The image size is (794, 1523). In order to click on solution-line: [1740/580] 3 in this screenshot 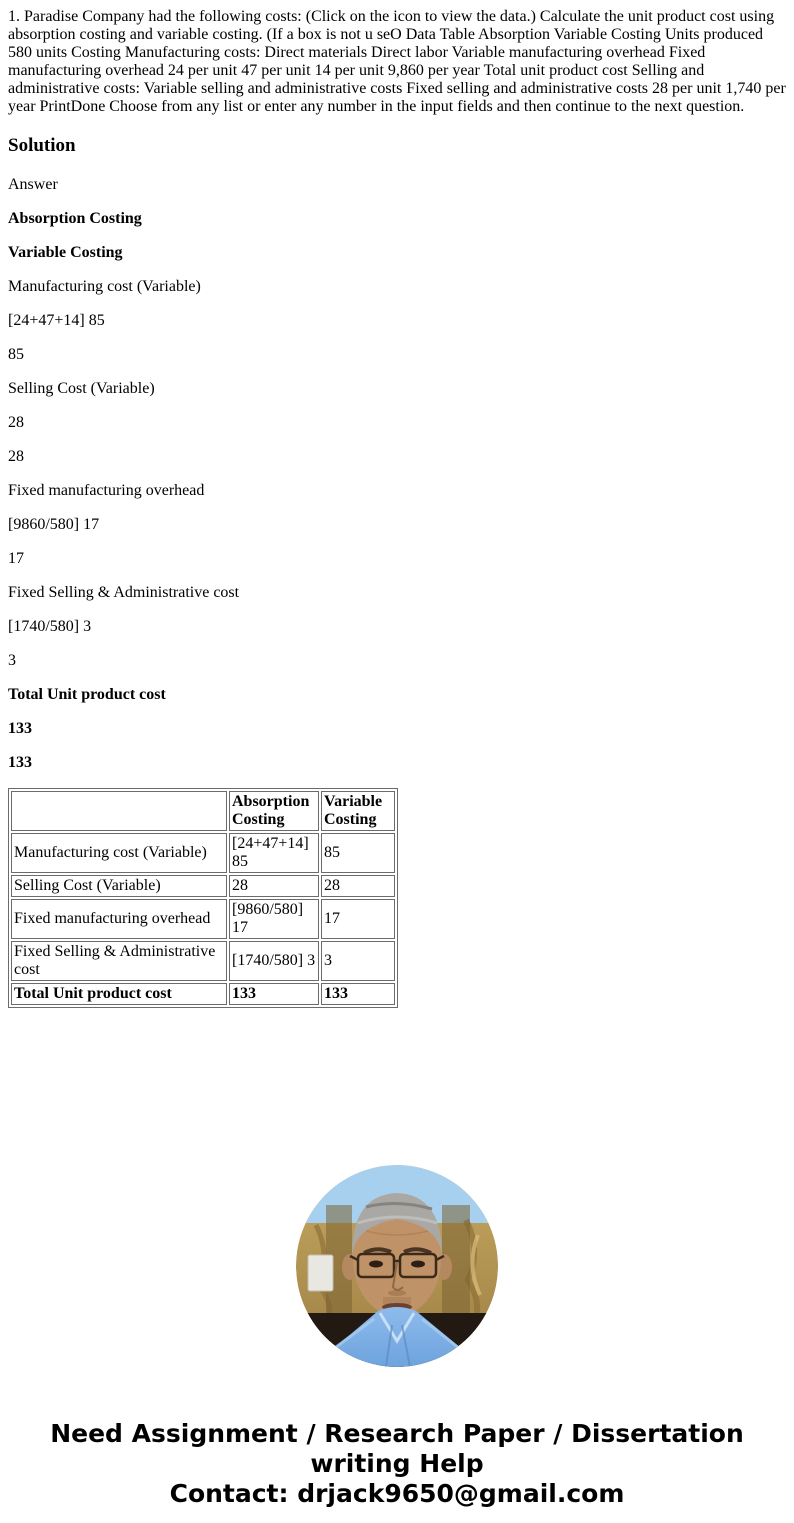, I will do `click(50, 626)`.